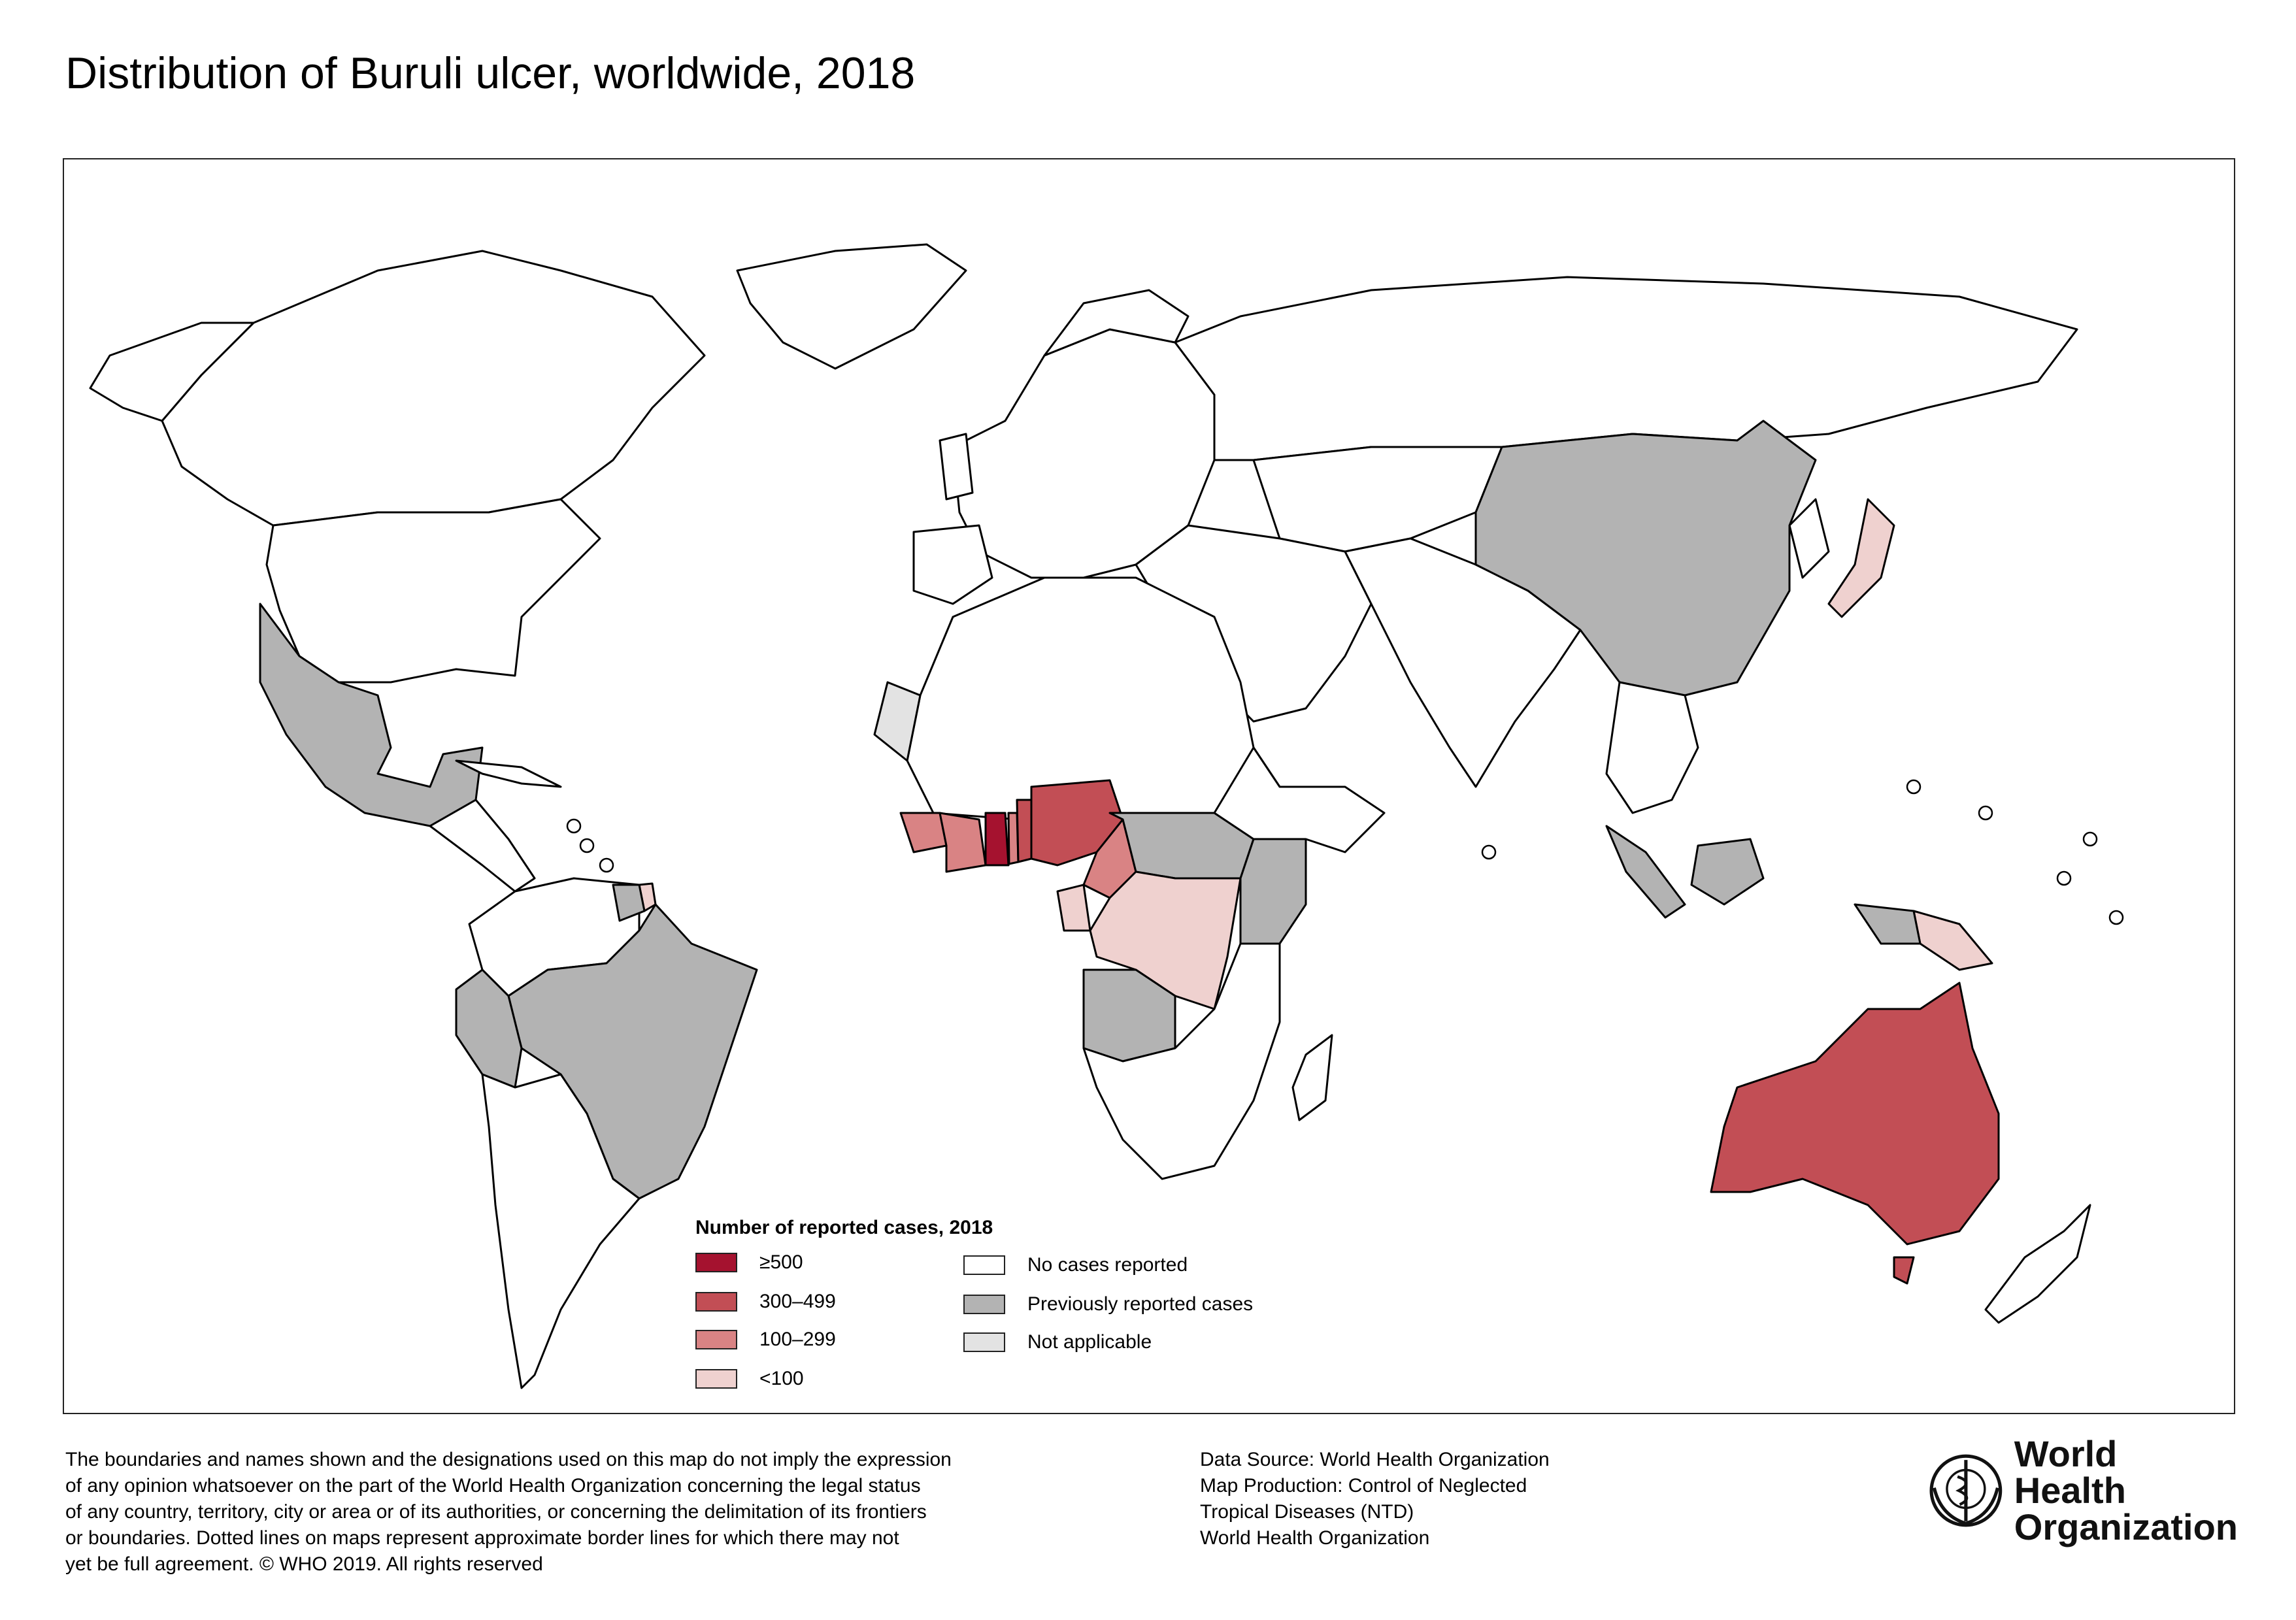  What do you see at coordinates (1966, 1491) in the screenshot?
I see `who-emblem-icon` at bounding box center [1966, 1491].